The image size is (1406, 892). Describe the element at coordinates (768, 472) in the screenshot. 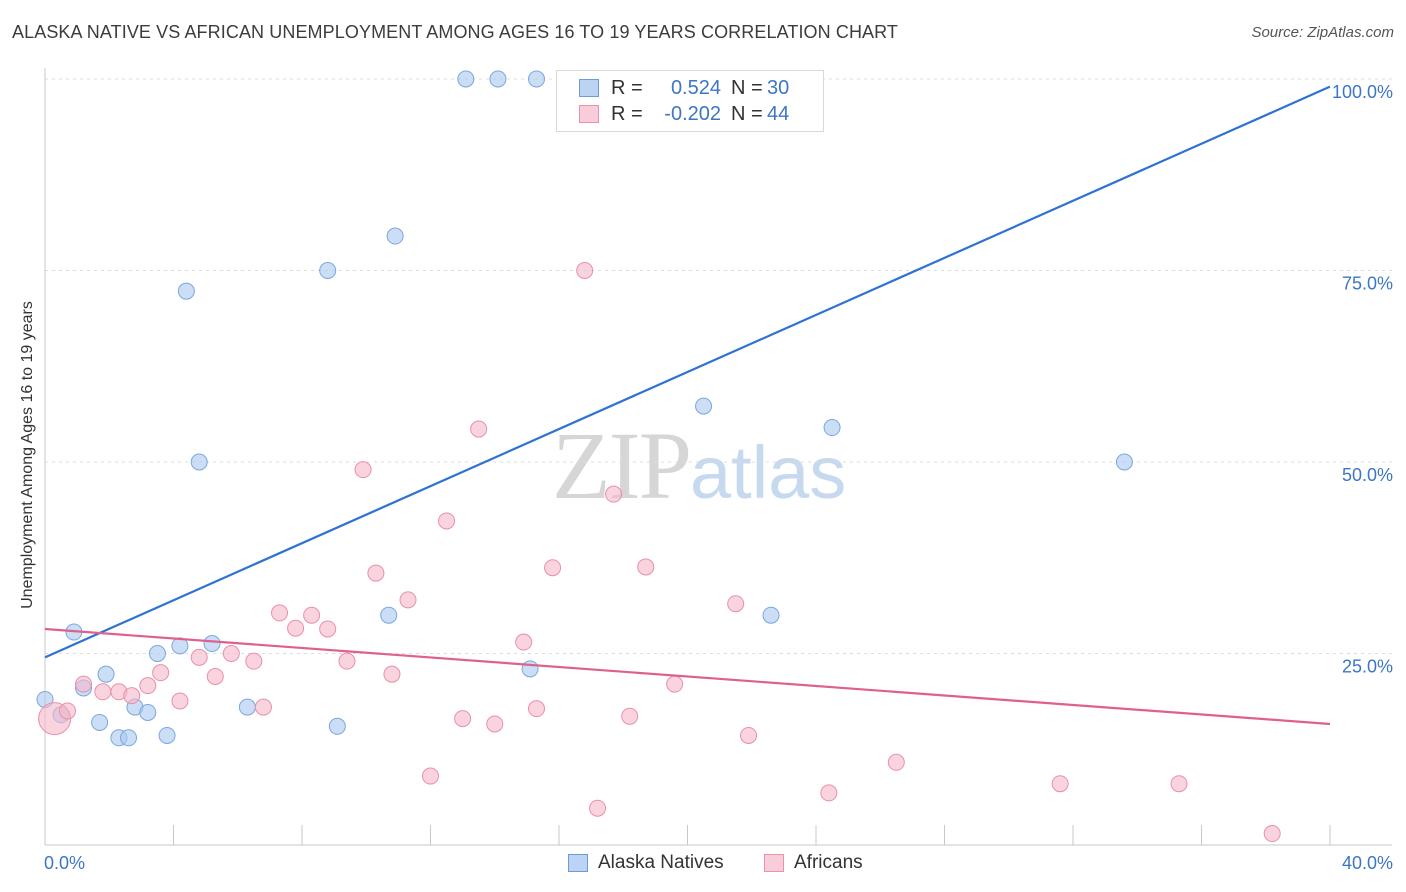

I see `watermark-atlas: atlas` at that location.